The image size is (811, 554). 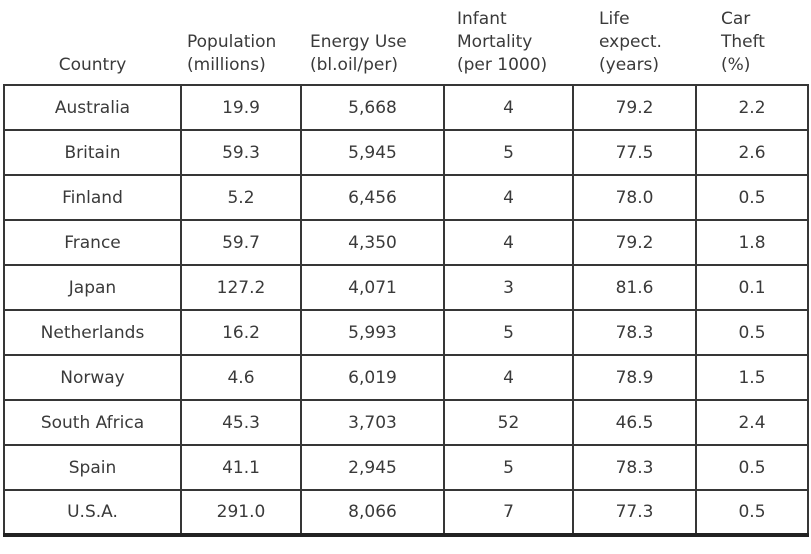 What do you see at coordinates (92, 107) in the screenshot?
I see `cell-country: Australia` at bounding box center [92, 107].